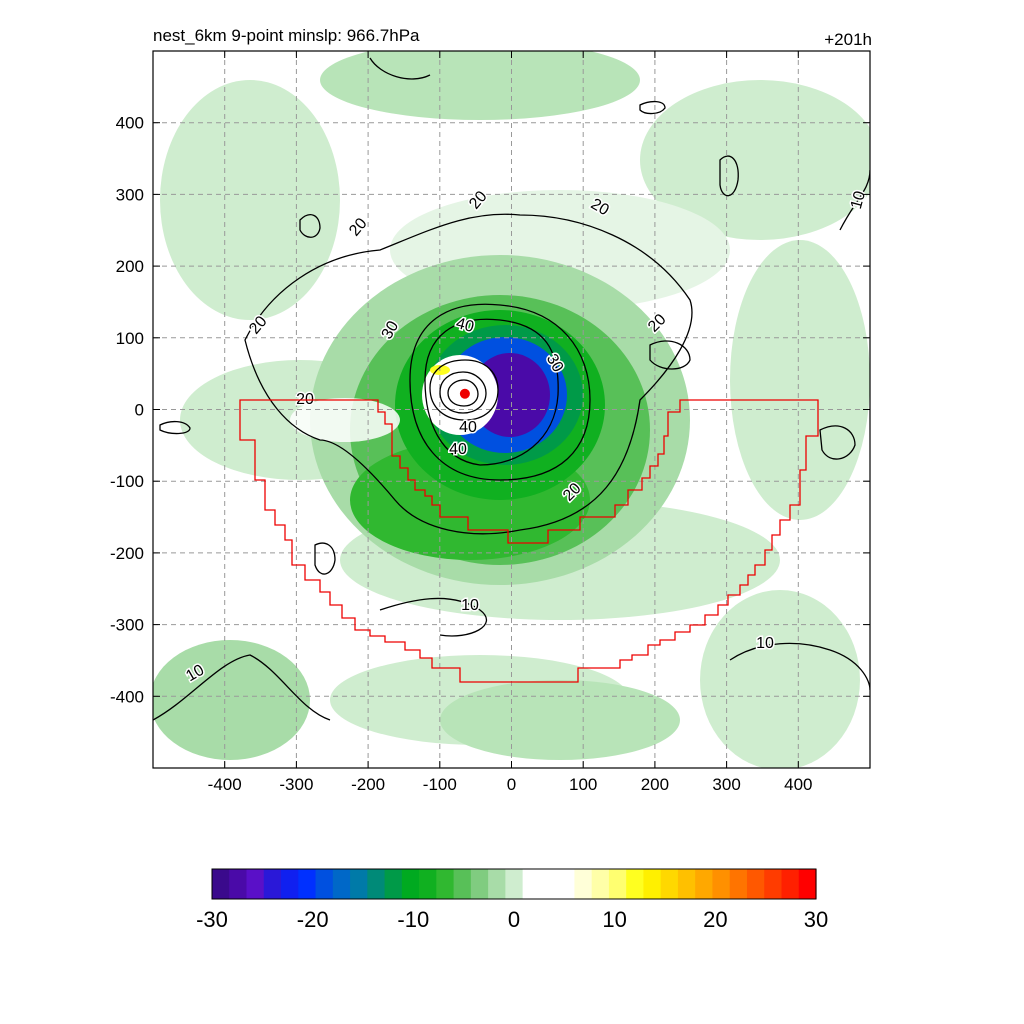 The height and width of the screenshot is (1024, 1024). What do you see at coordinates (816, 919) in the screenshot?
I see `colorbar-tick-label: 30` at bounding box center [816, 919].